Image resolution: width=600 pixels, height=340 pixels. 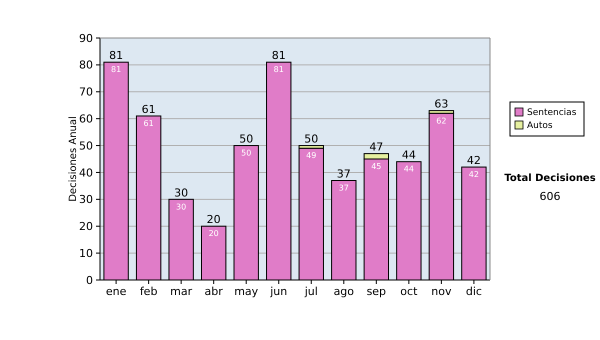 I want to click on total-label: 42, so click(x=473, y=161).